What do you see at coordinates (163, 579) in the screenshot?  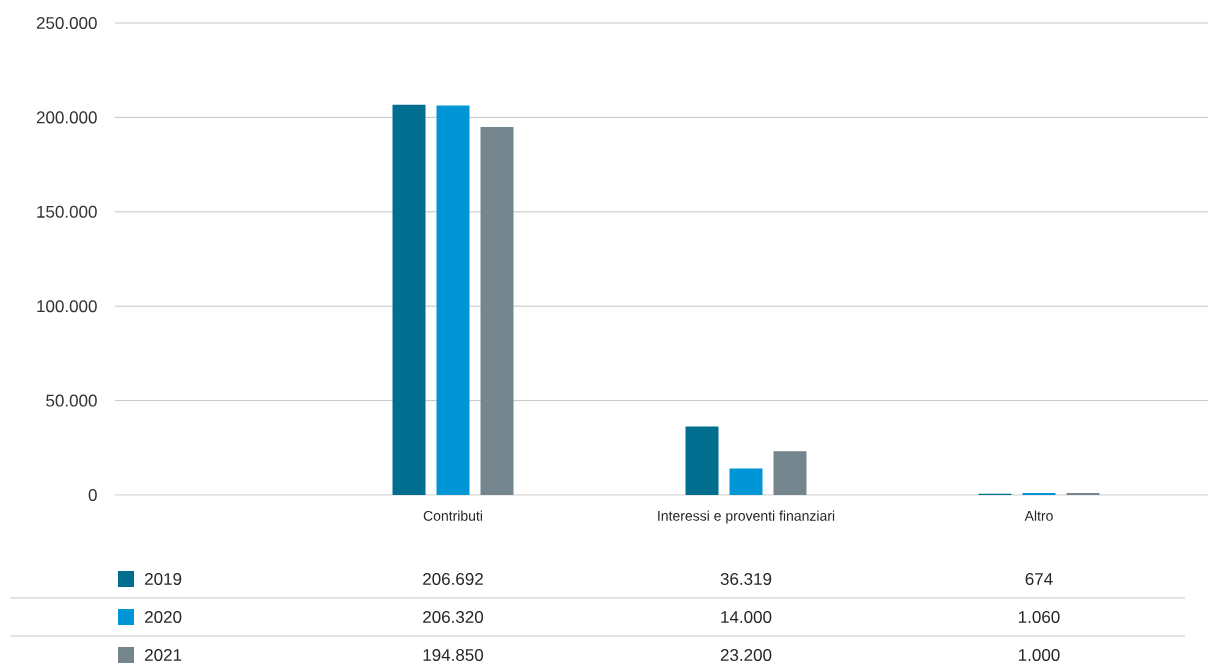 I see `legend-label: 2019` at bounding box center [163, 579].